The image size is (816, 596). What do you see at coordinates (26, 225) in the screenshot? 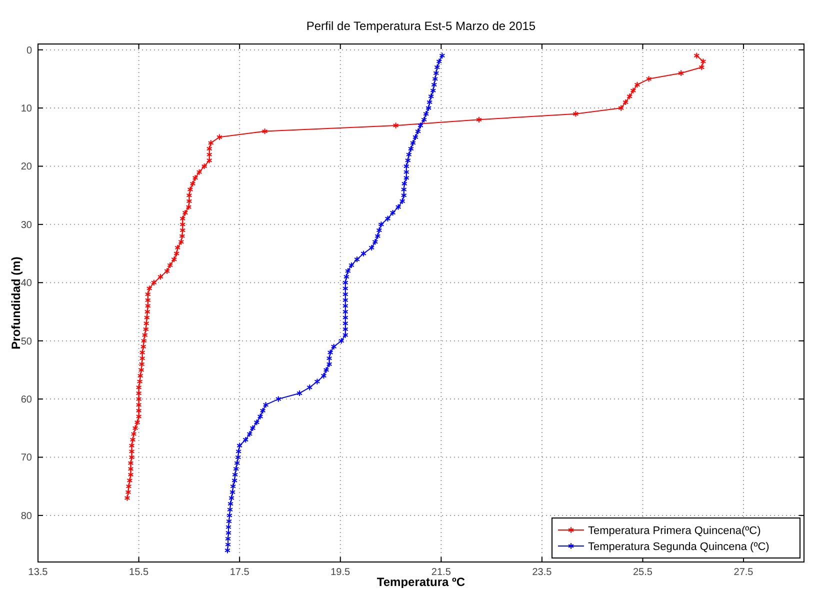
I see `y-tick-label: 30` at bounding box center [26, 225].